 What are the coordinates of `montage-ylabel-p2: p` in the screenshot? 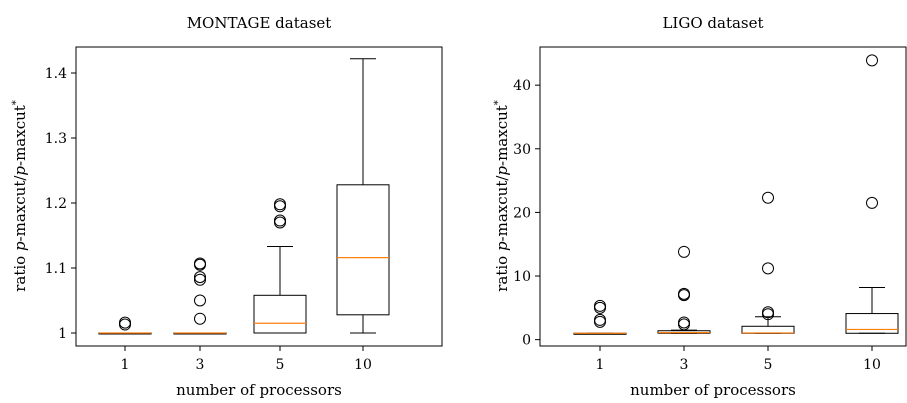 It's located at (20, 171).